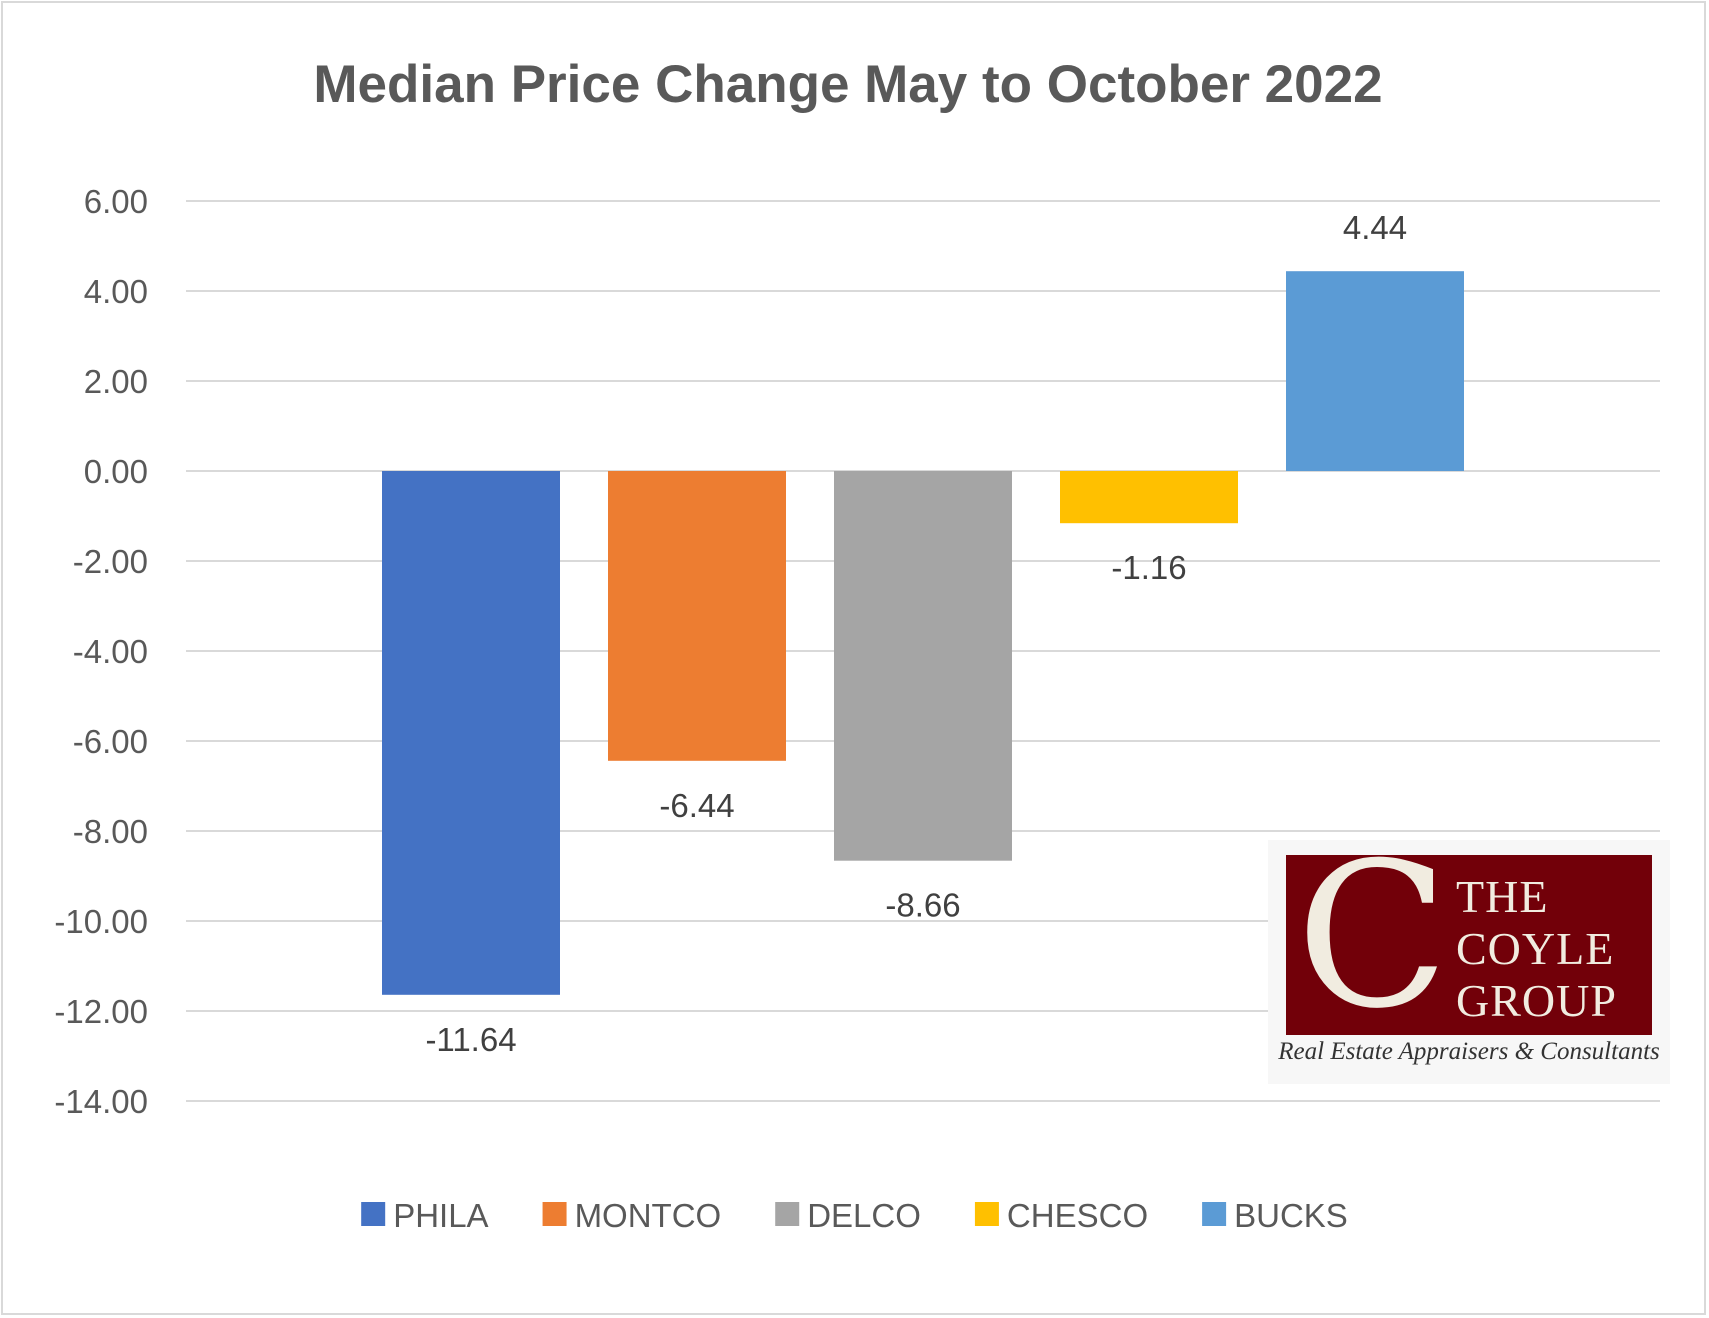 This screenshot has height=1318, width=1709. Describe the element at coordinates (787, 1214) in the screenshot. I see `legend-swatch-delco` at that location.